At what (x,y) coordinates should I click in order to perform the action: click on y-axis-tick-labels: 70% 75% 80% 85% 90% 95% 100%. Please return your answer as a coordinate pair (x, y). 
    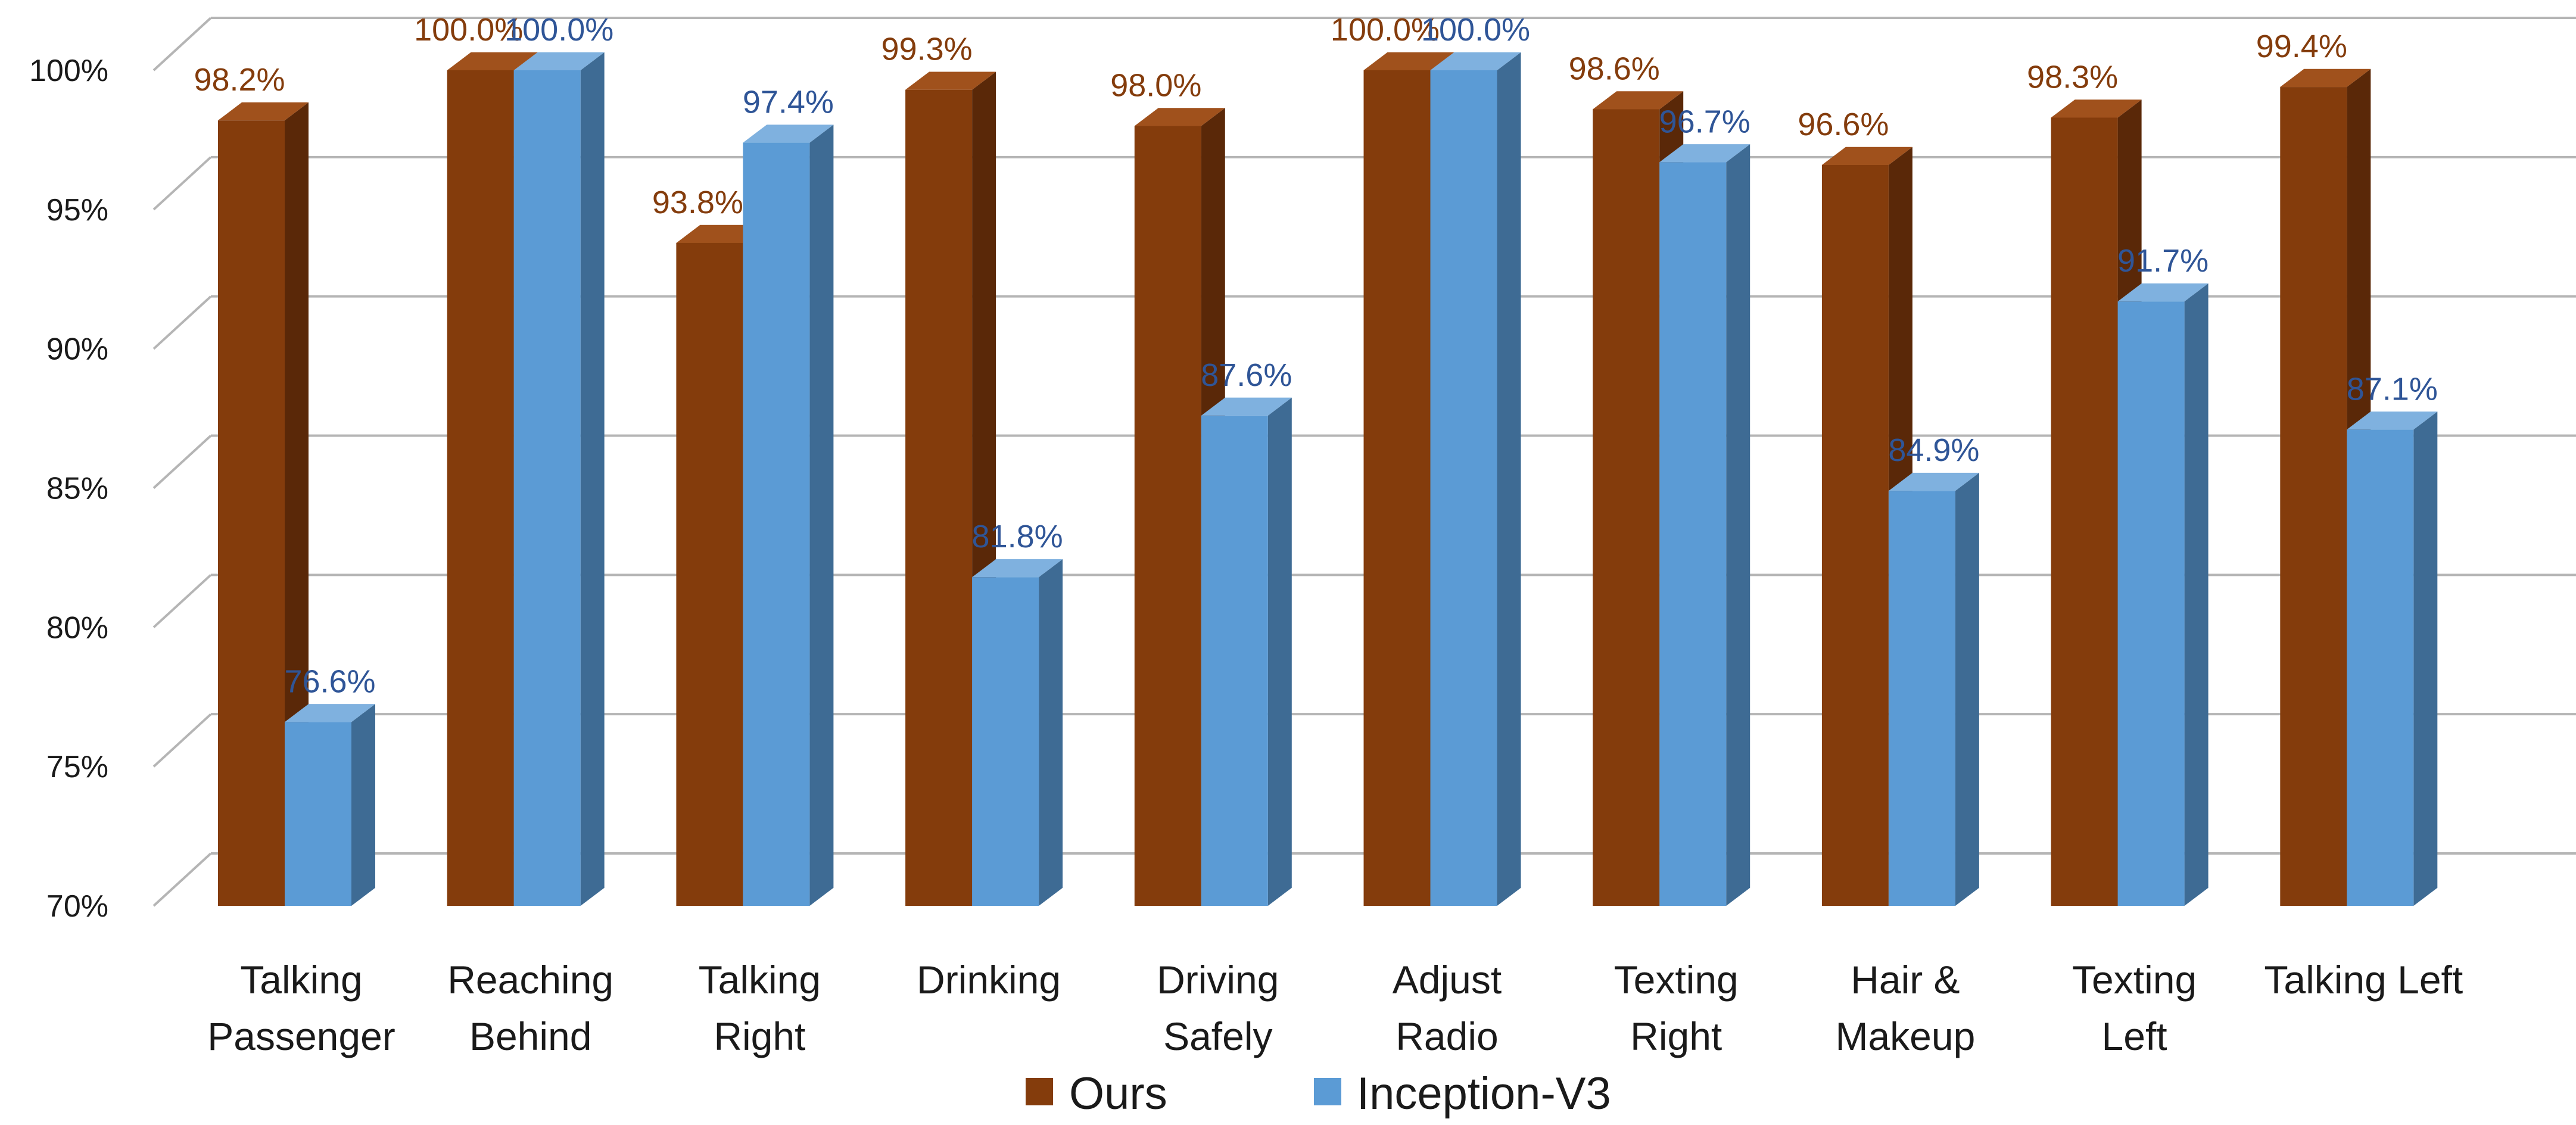
    Looking at the image, I should click on (68, 489).